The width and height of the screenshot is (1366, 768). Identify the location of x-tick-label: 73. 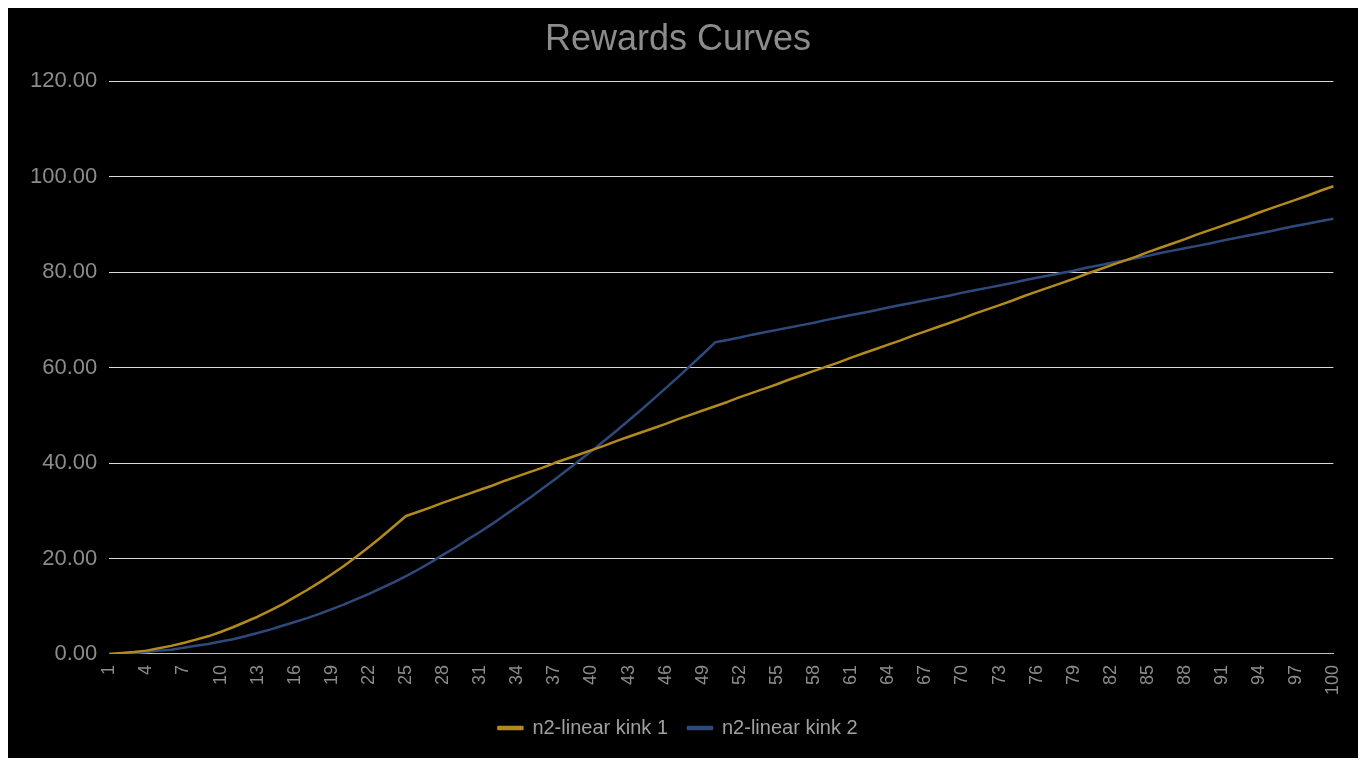
(998, 674).